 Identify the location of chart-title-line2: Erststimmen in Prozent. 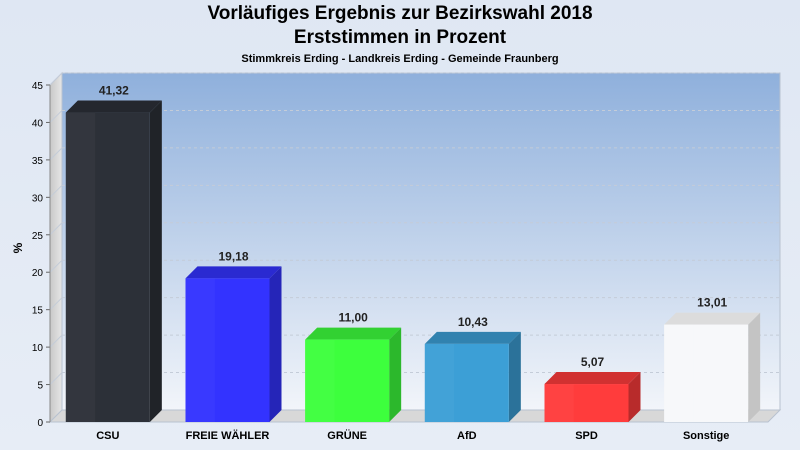
(400, 37).